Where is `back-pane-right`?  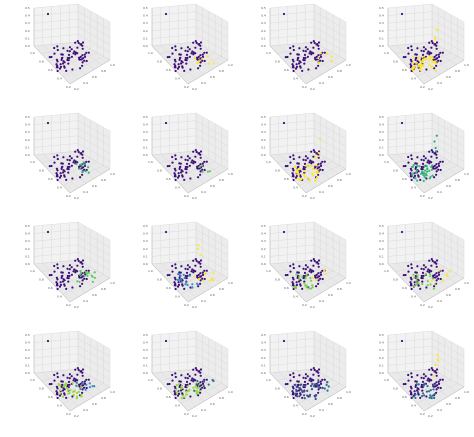 back-pane-right is located at coordinates (448, 359).